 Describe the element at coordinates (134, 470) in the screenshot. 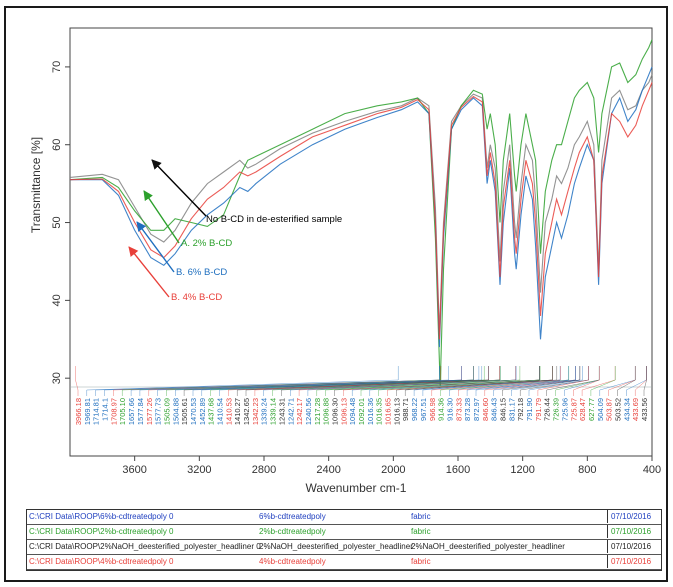

I see `x-tick-label: 3600` at that location.